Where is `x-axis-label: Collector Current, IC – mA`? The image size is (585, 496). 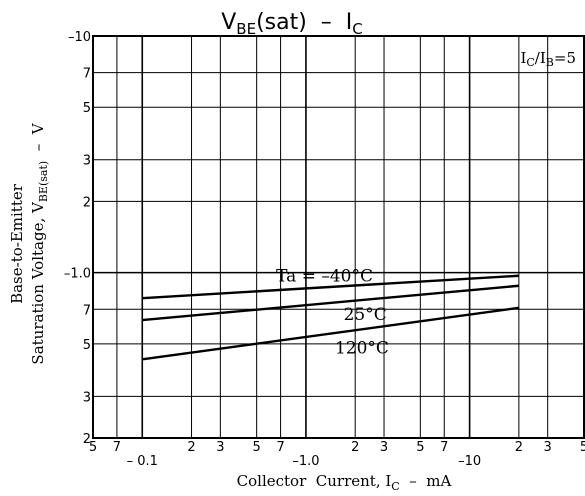 x-axis-label: Collector Current, IC – mA is located at coordinates (344, 482).